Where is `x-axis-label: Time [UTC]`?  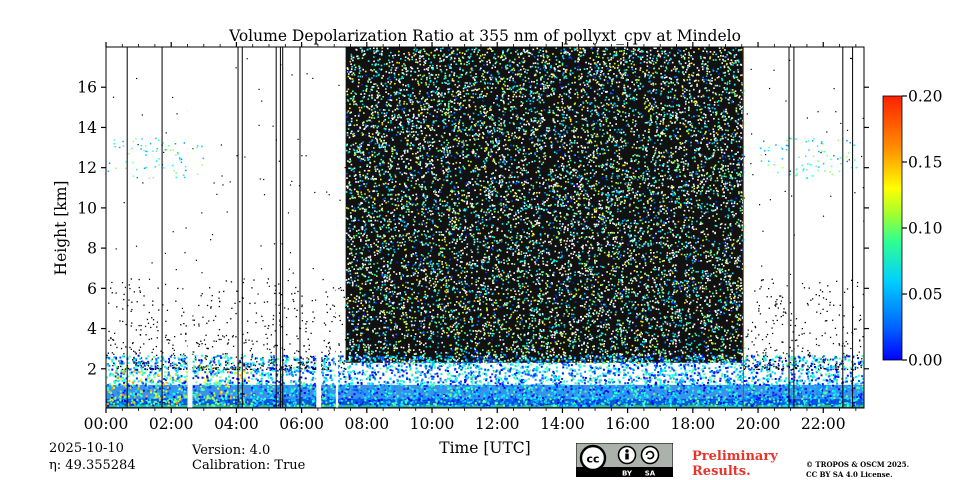 x-axis-label: Time [UTC] is located at coordinates (484, 448).